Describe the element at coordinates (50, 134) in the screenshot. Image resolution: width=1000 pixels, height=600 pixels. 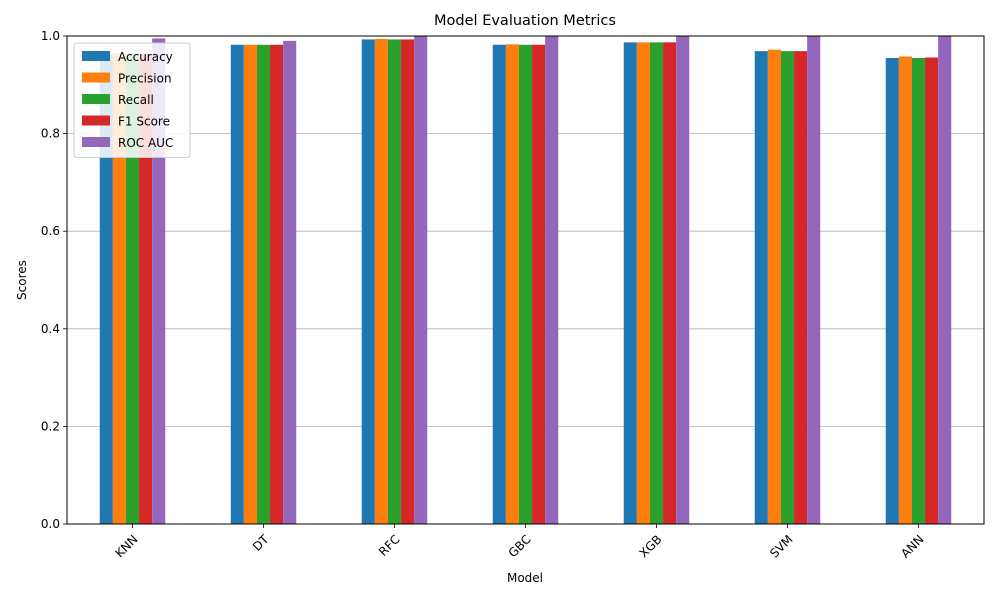
I see `y-tick-label: 0.8` at that location.